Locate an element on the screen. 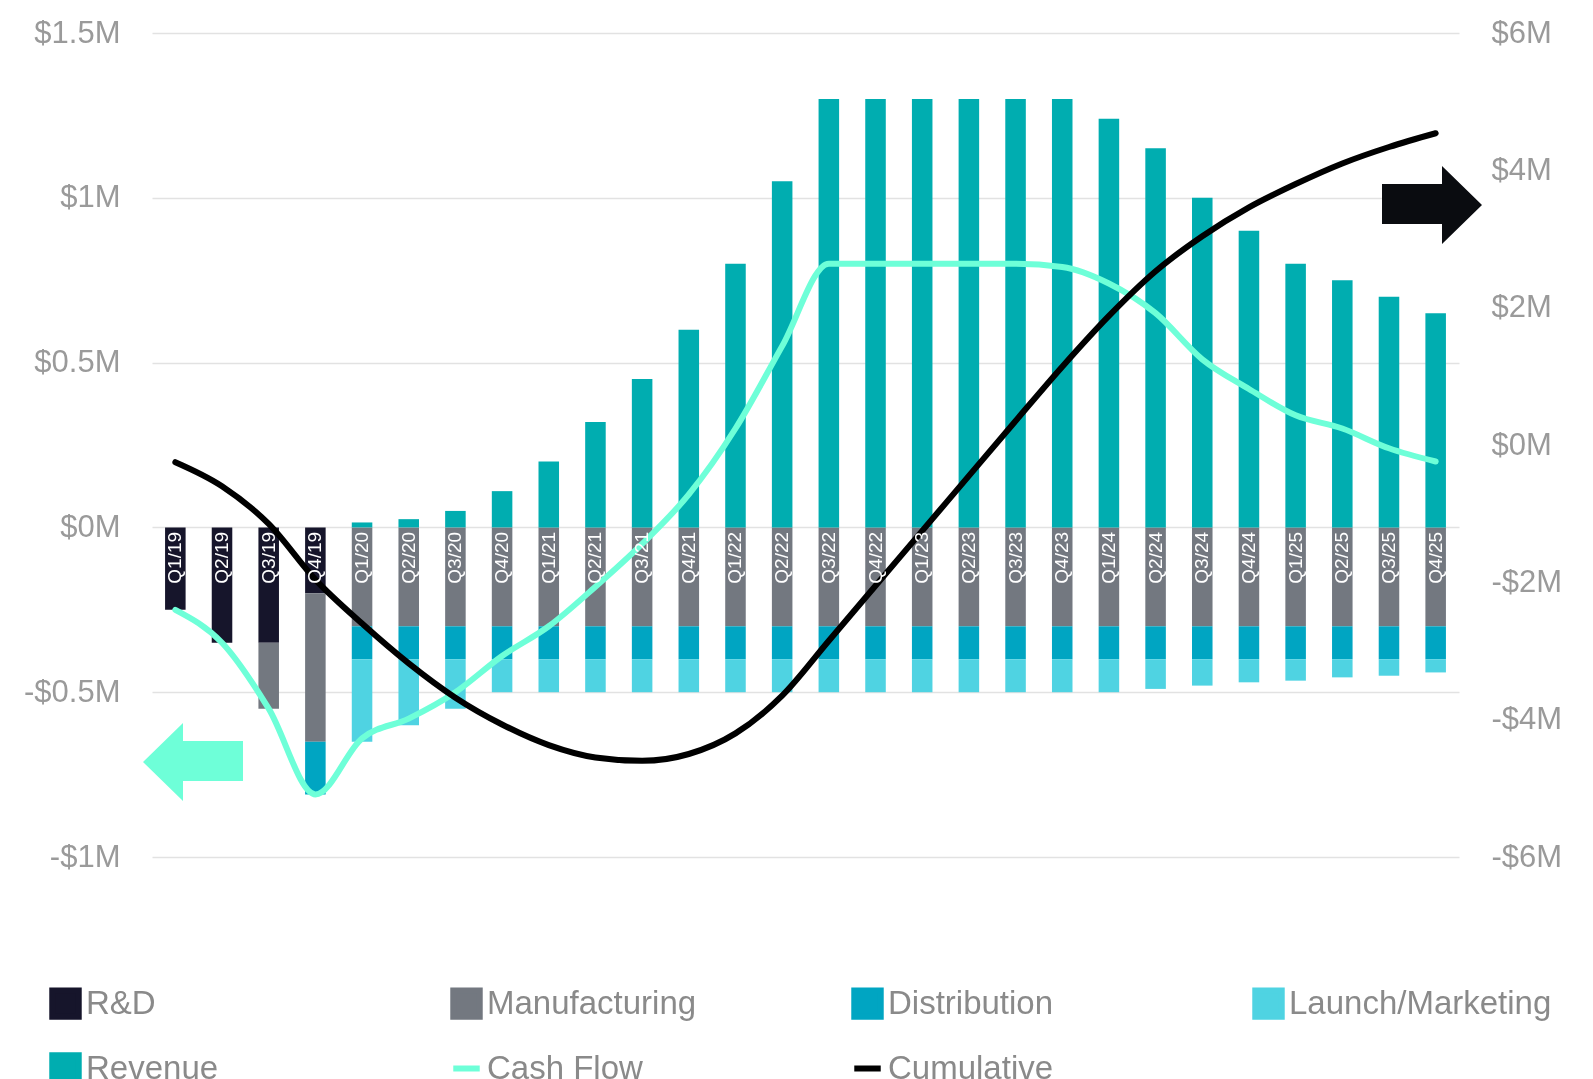 The height and width of the screenshot is (1079, 1593). x-tick-label: Q1/25 is located at coordinates (1295, 557).